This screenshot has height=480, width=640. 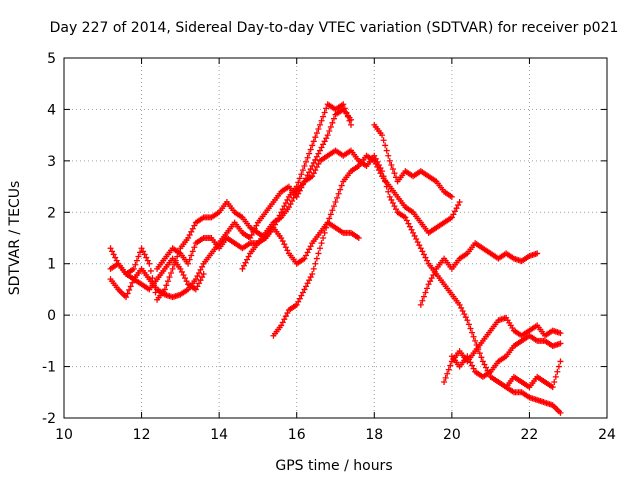 What do you see at coordinates (157, 274) in the screenshot?
I see `series-track-c` at bounding box center [157, 274].